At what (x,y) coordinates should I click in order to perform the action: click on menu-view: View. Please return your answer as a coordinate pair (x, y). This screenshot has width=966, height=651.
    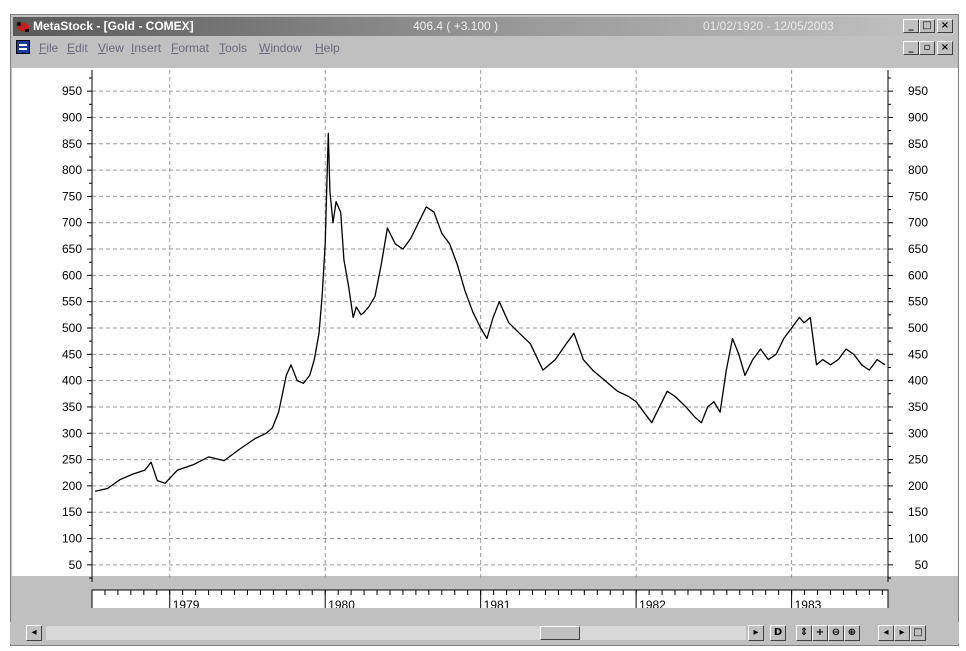
    Looking at the image, I should click on (111, 48).